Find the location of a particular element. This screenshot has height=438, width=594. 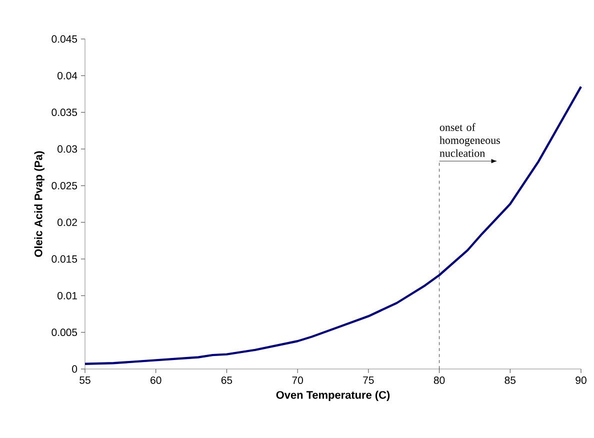

x-tick-label: 55 is located at coordinates (85, 380).